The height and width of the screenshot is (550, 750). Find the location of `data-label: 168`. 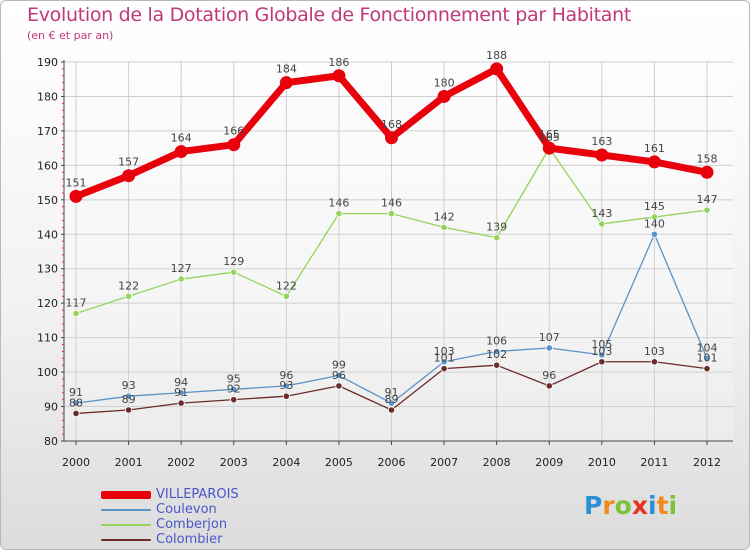

data-label: 168 is located at coordinates (391, 124).